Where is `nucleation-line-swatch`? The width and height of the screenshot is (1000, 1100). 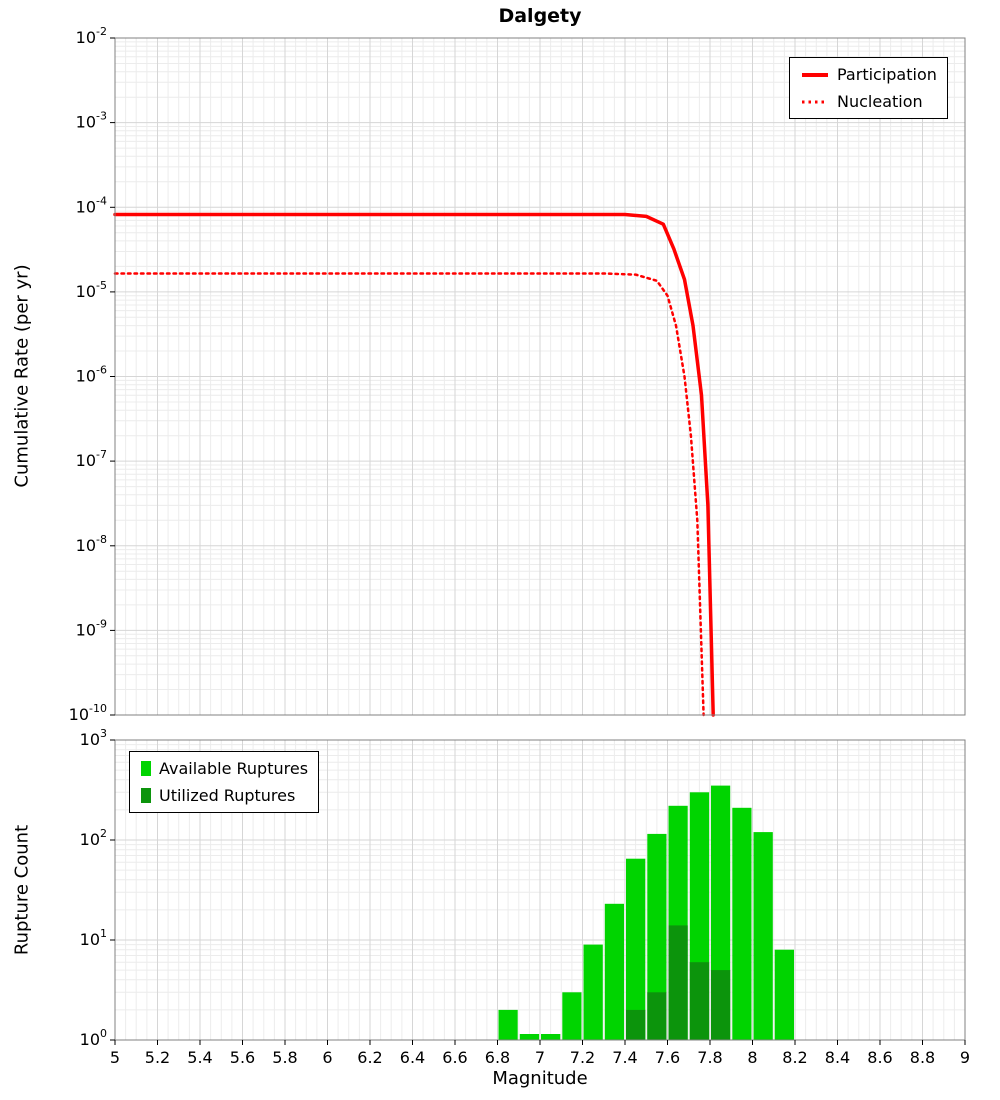
nucleation-line-swatch is located at coordinates (815, 101).